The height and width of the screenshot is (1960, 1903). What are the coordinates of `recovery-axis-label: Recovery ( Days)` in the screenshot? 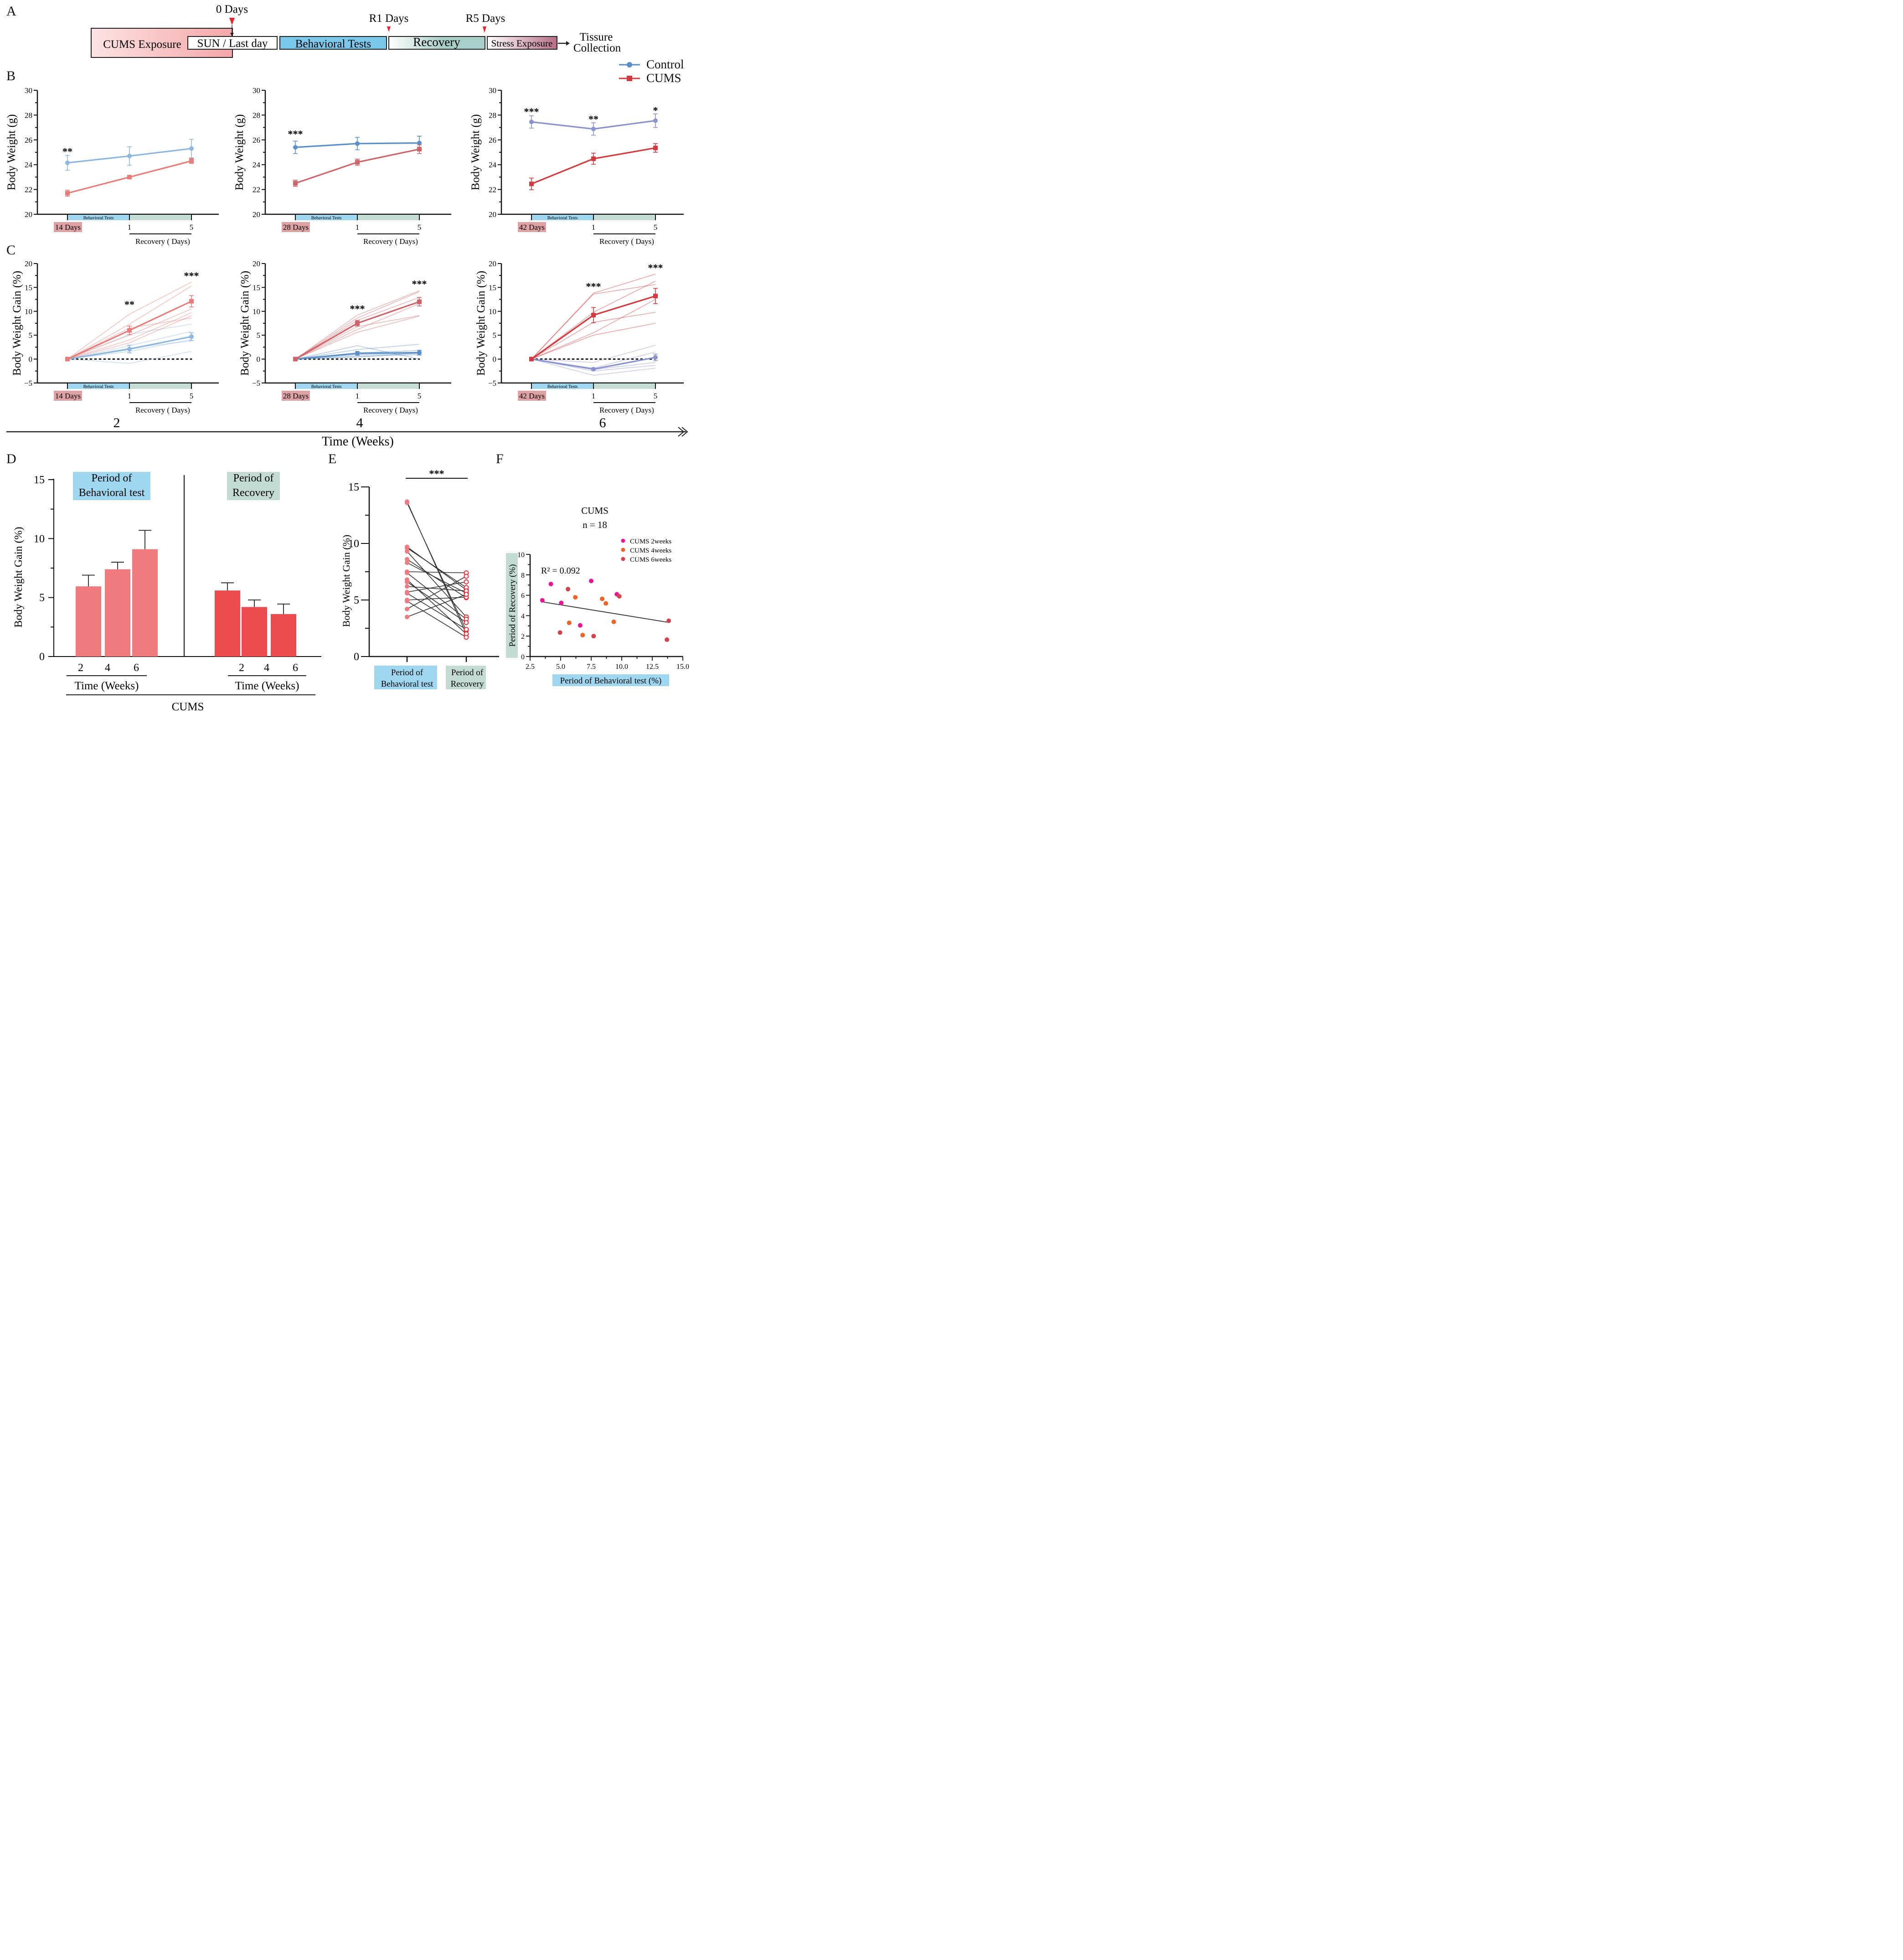 It's located at (390, 241).